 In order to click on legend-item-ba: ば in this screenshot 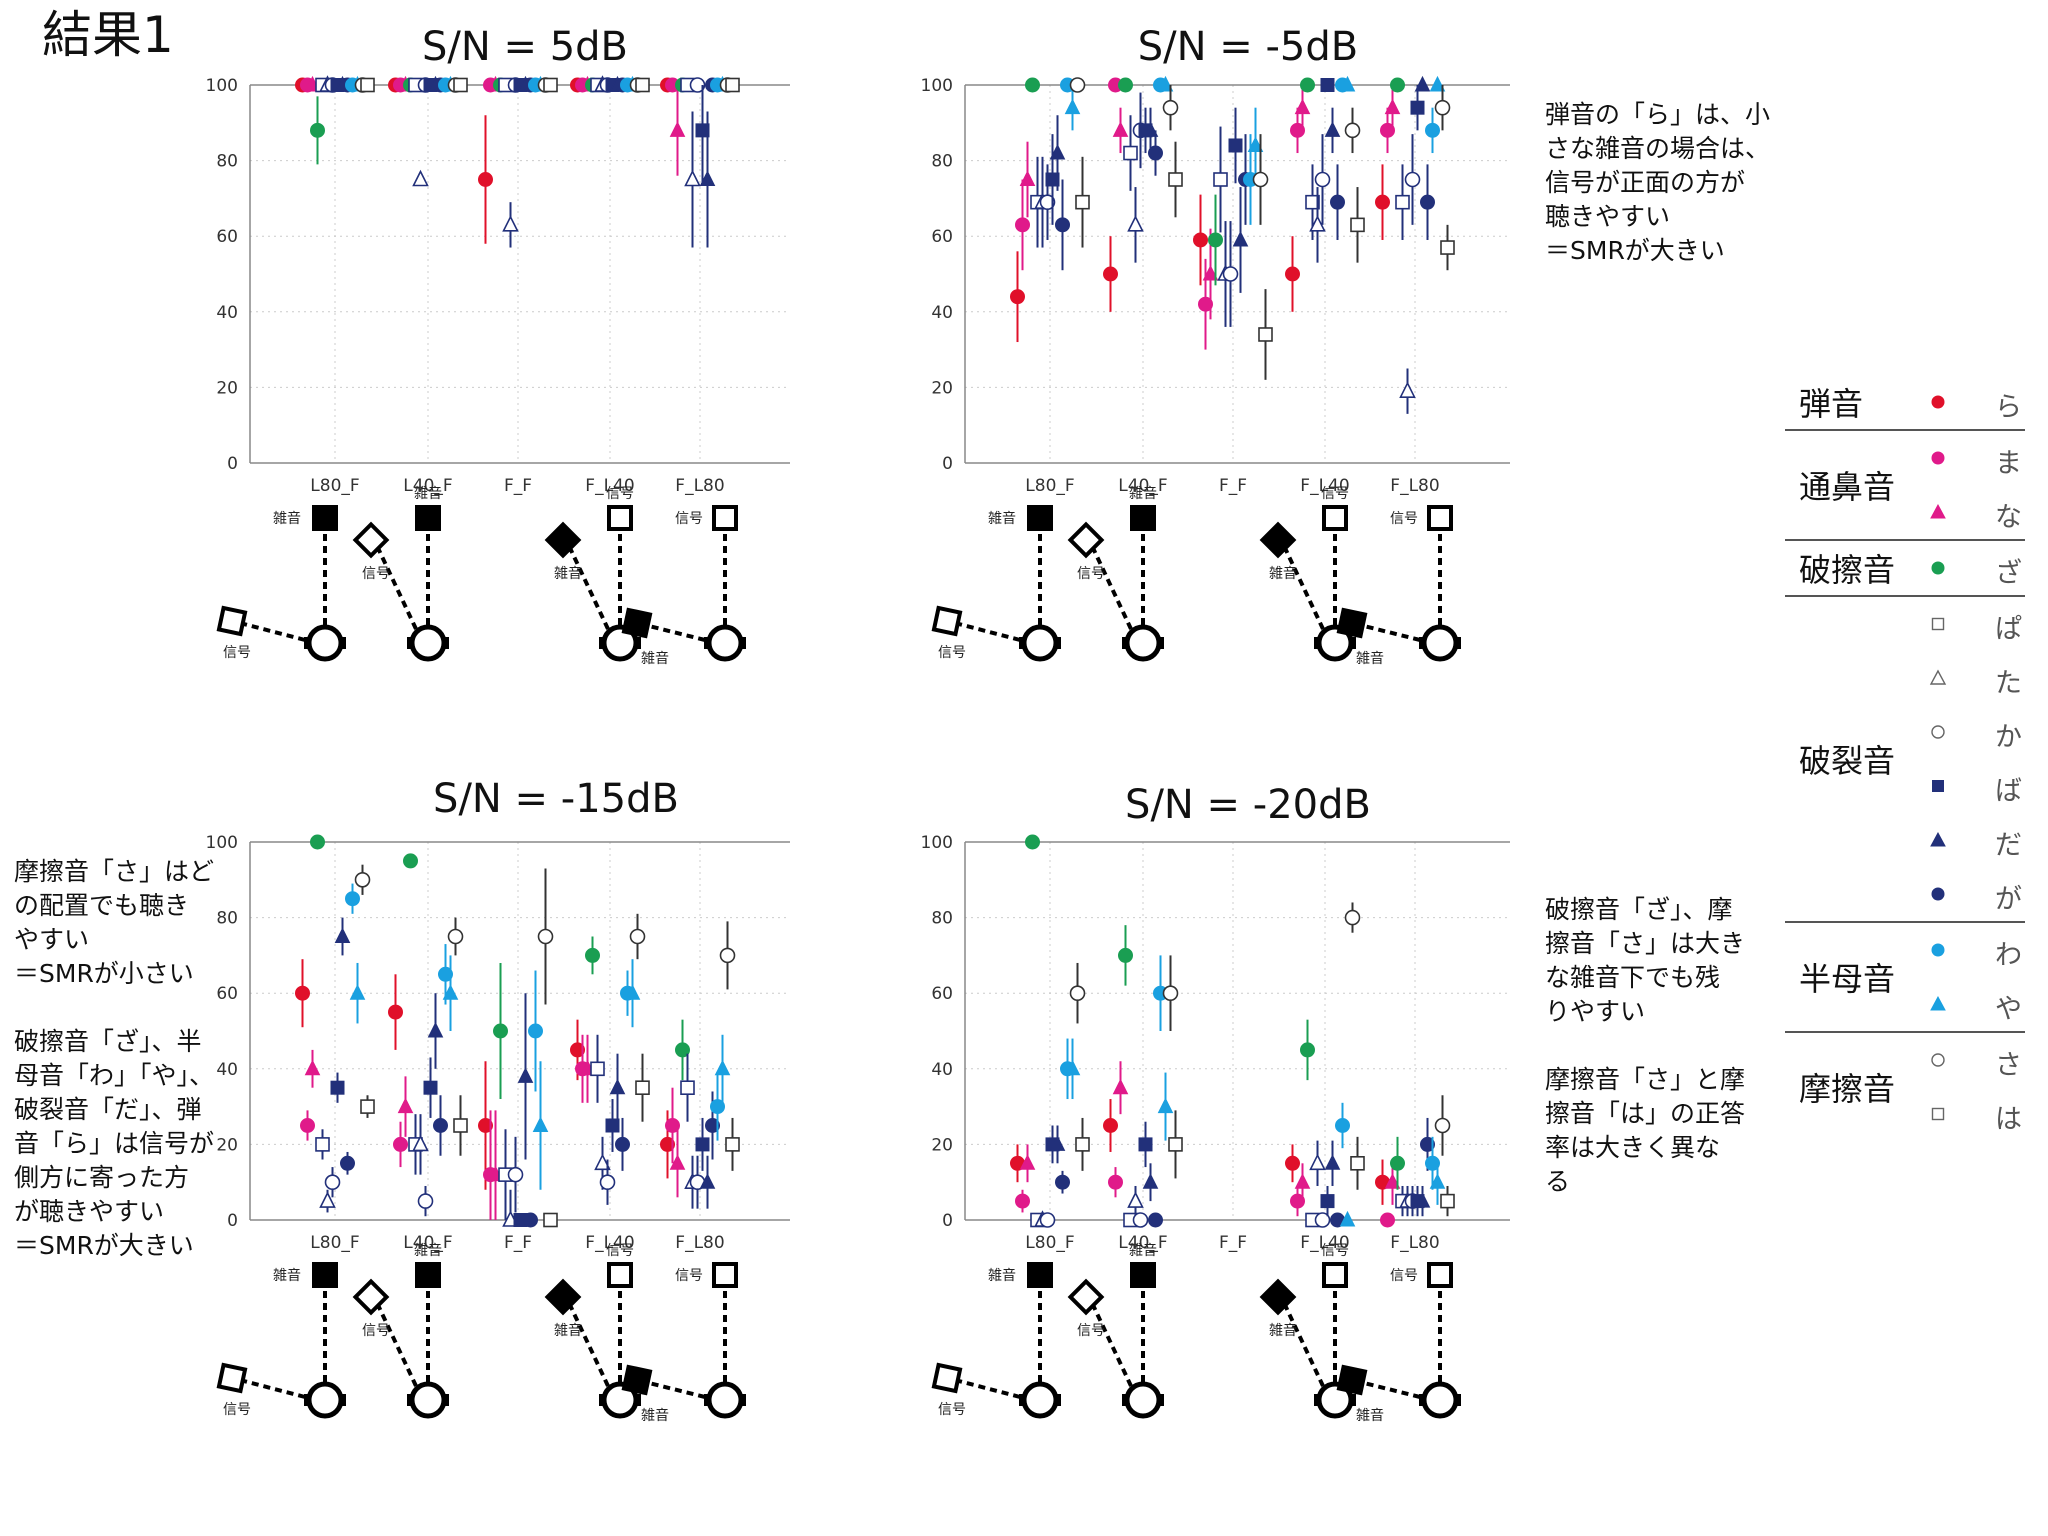, I will do `click(1905, 786)`.